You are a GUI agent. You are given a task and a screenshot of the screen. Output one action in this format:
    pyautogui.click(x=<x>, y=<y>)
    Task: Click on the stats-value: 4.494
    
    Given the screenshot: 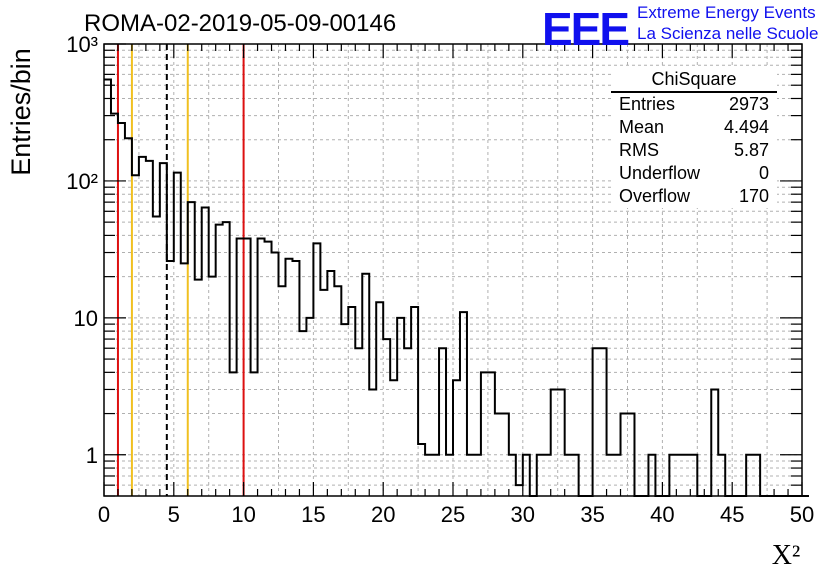 What is the action you would take?
    pyautogui.click(x=746, y=127)
    